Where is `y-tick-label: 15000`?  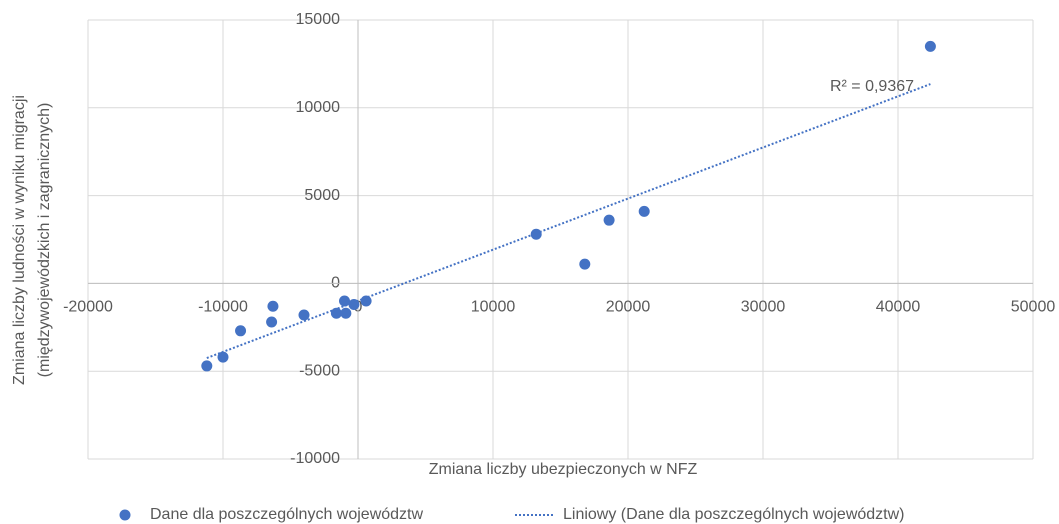 y-tick-label: 15000 is located at coordinates (318, 19).